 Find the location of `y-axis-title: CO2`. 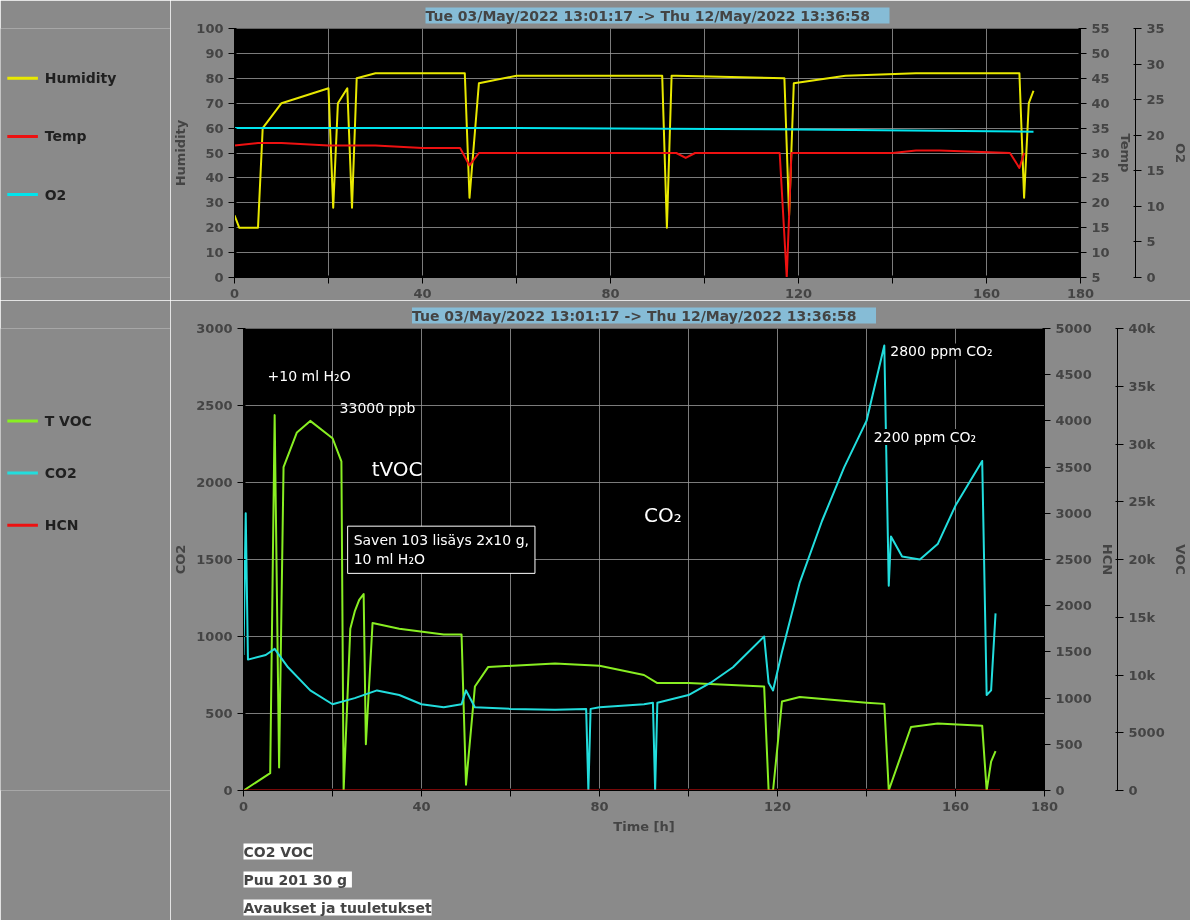

y-axis-title: CO2 is located at coordinates (181, 559).